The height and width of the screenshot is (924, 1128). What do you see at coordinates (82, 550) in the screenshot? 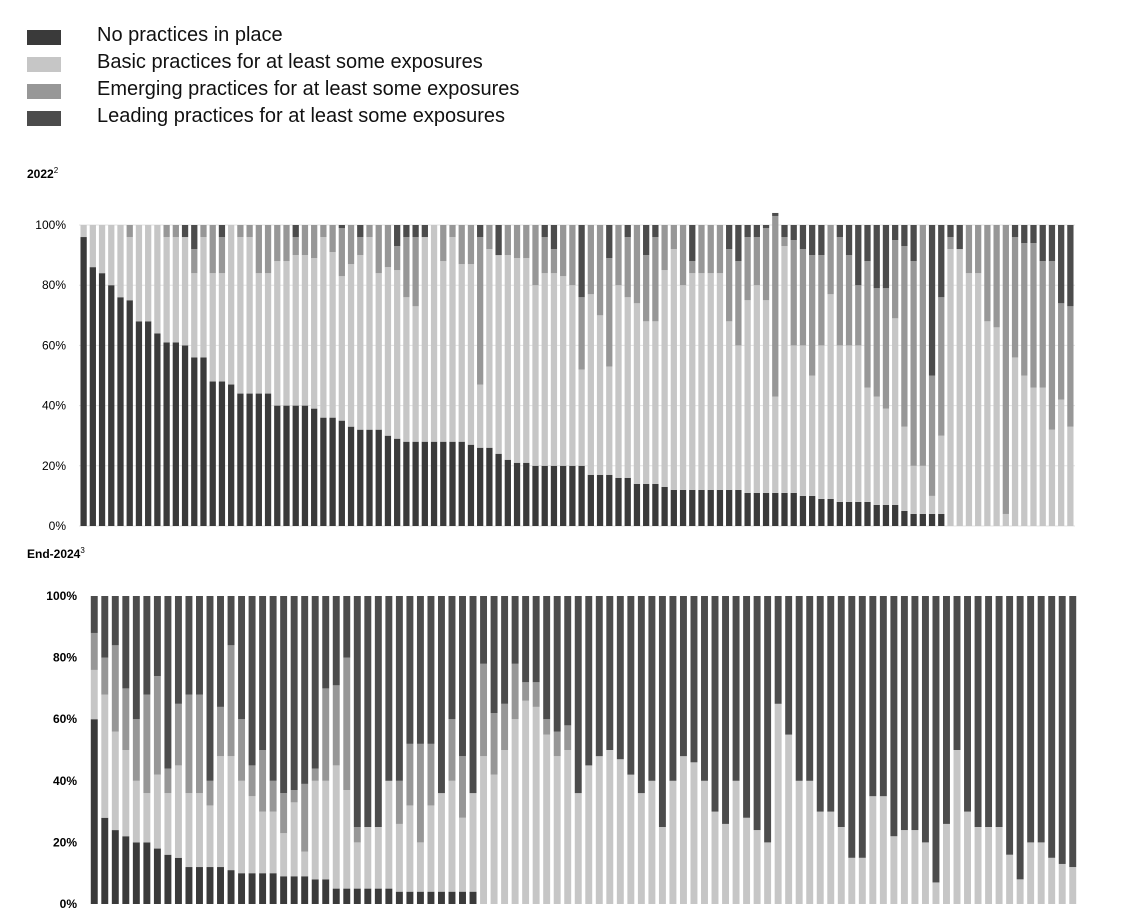
I see `chart-title-footnote: 3` at bounding box center [82, 550].